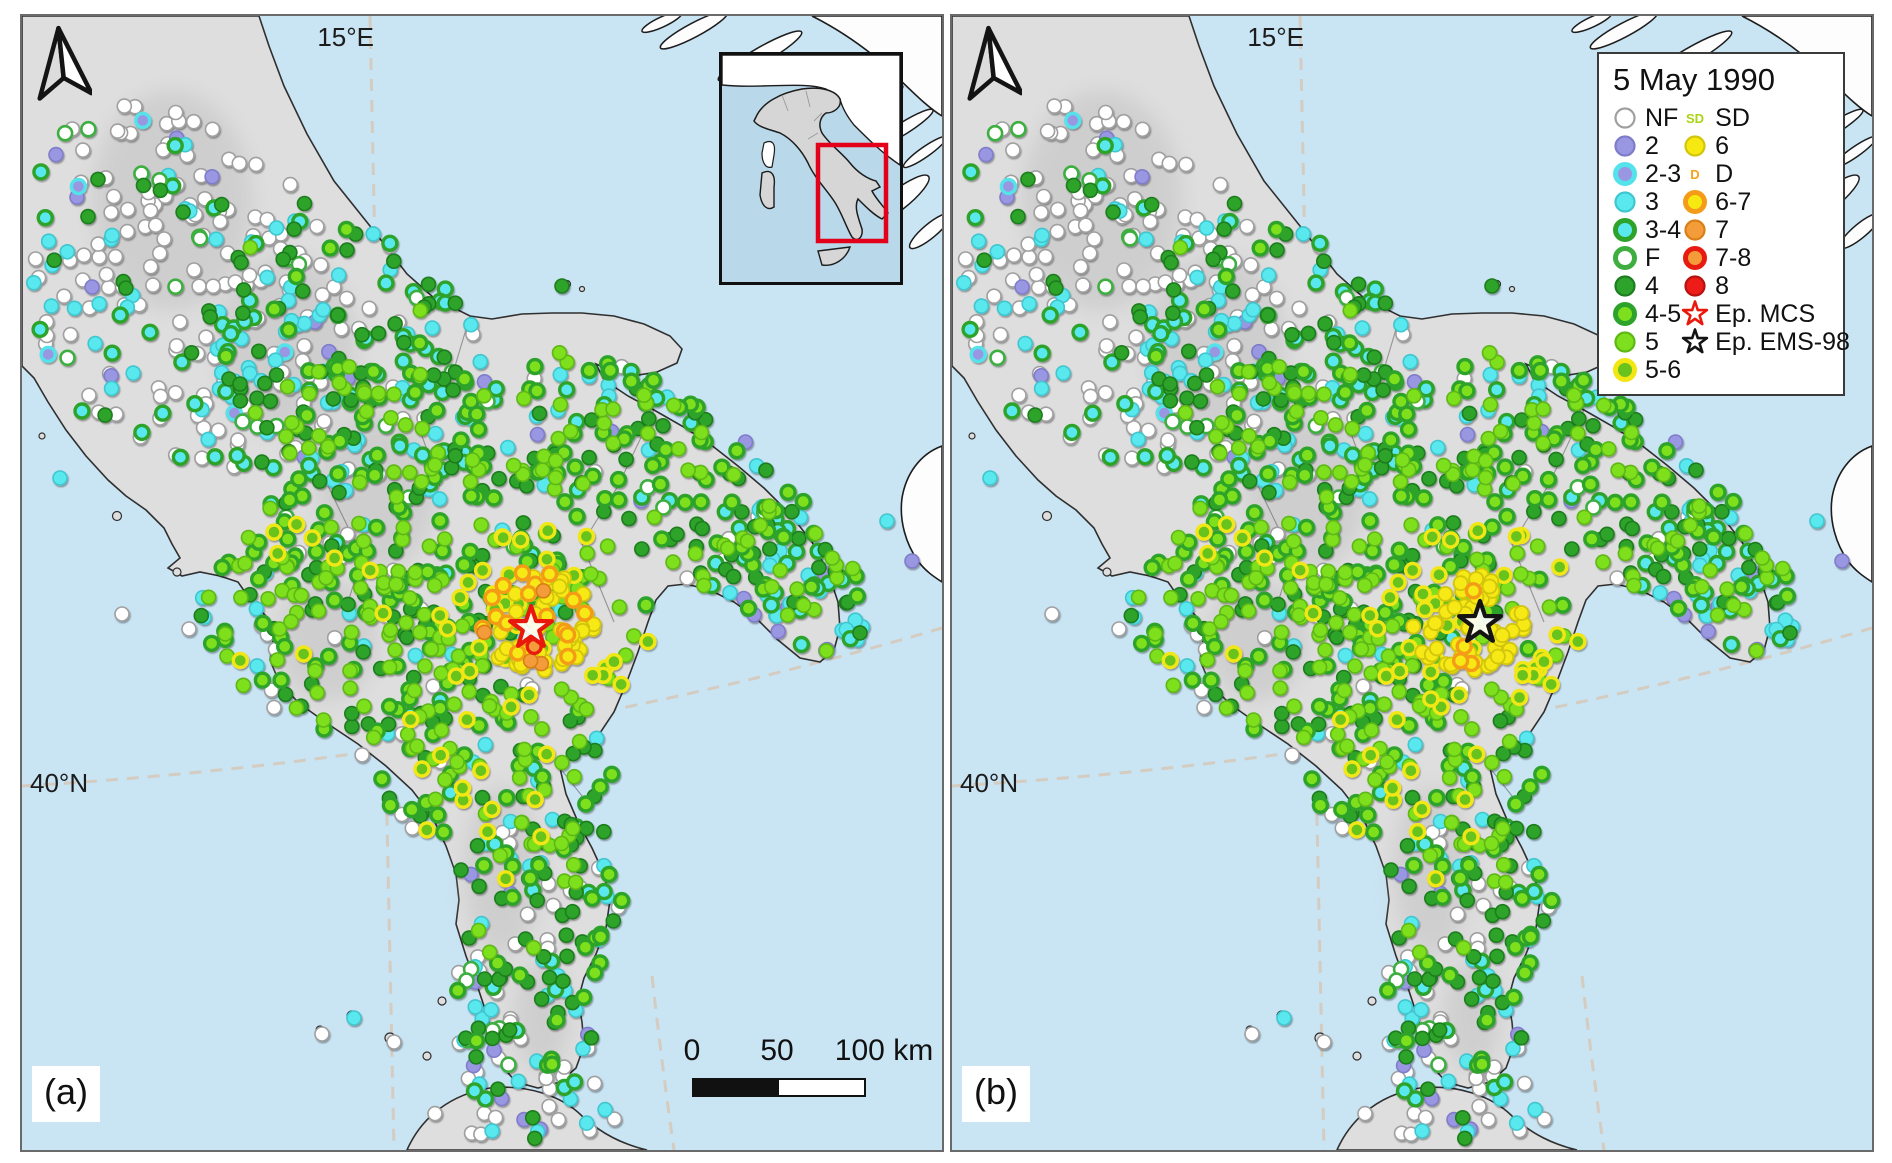  I want to click on intensity-dot-F, so click(67, 358).